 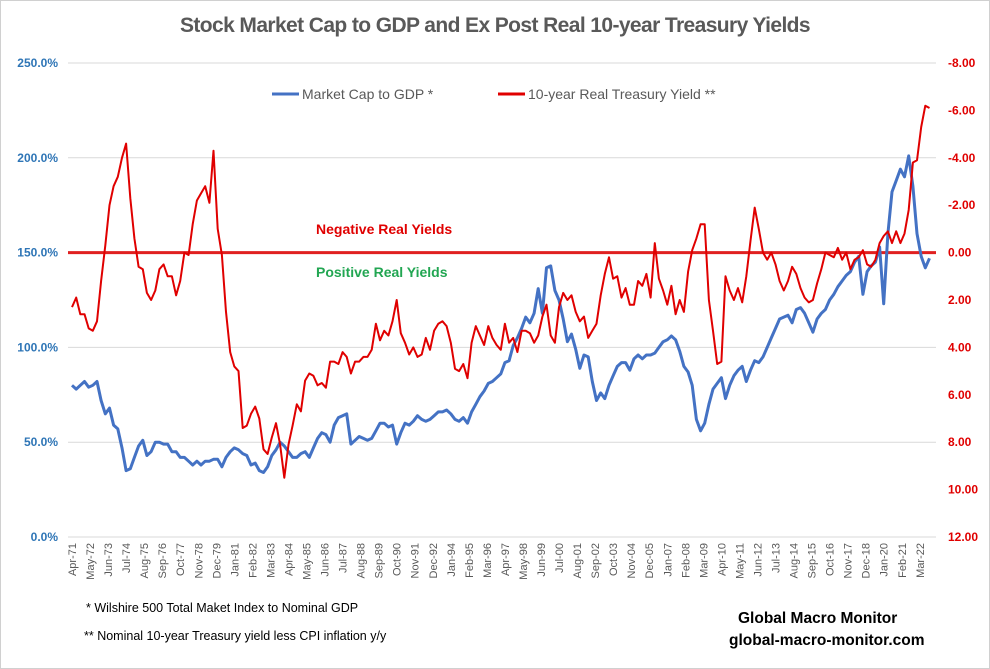 I want to click on x-tick-label: Apr-71, so click(x=73, y=559).